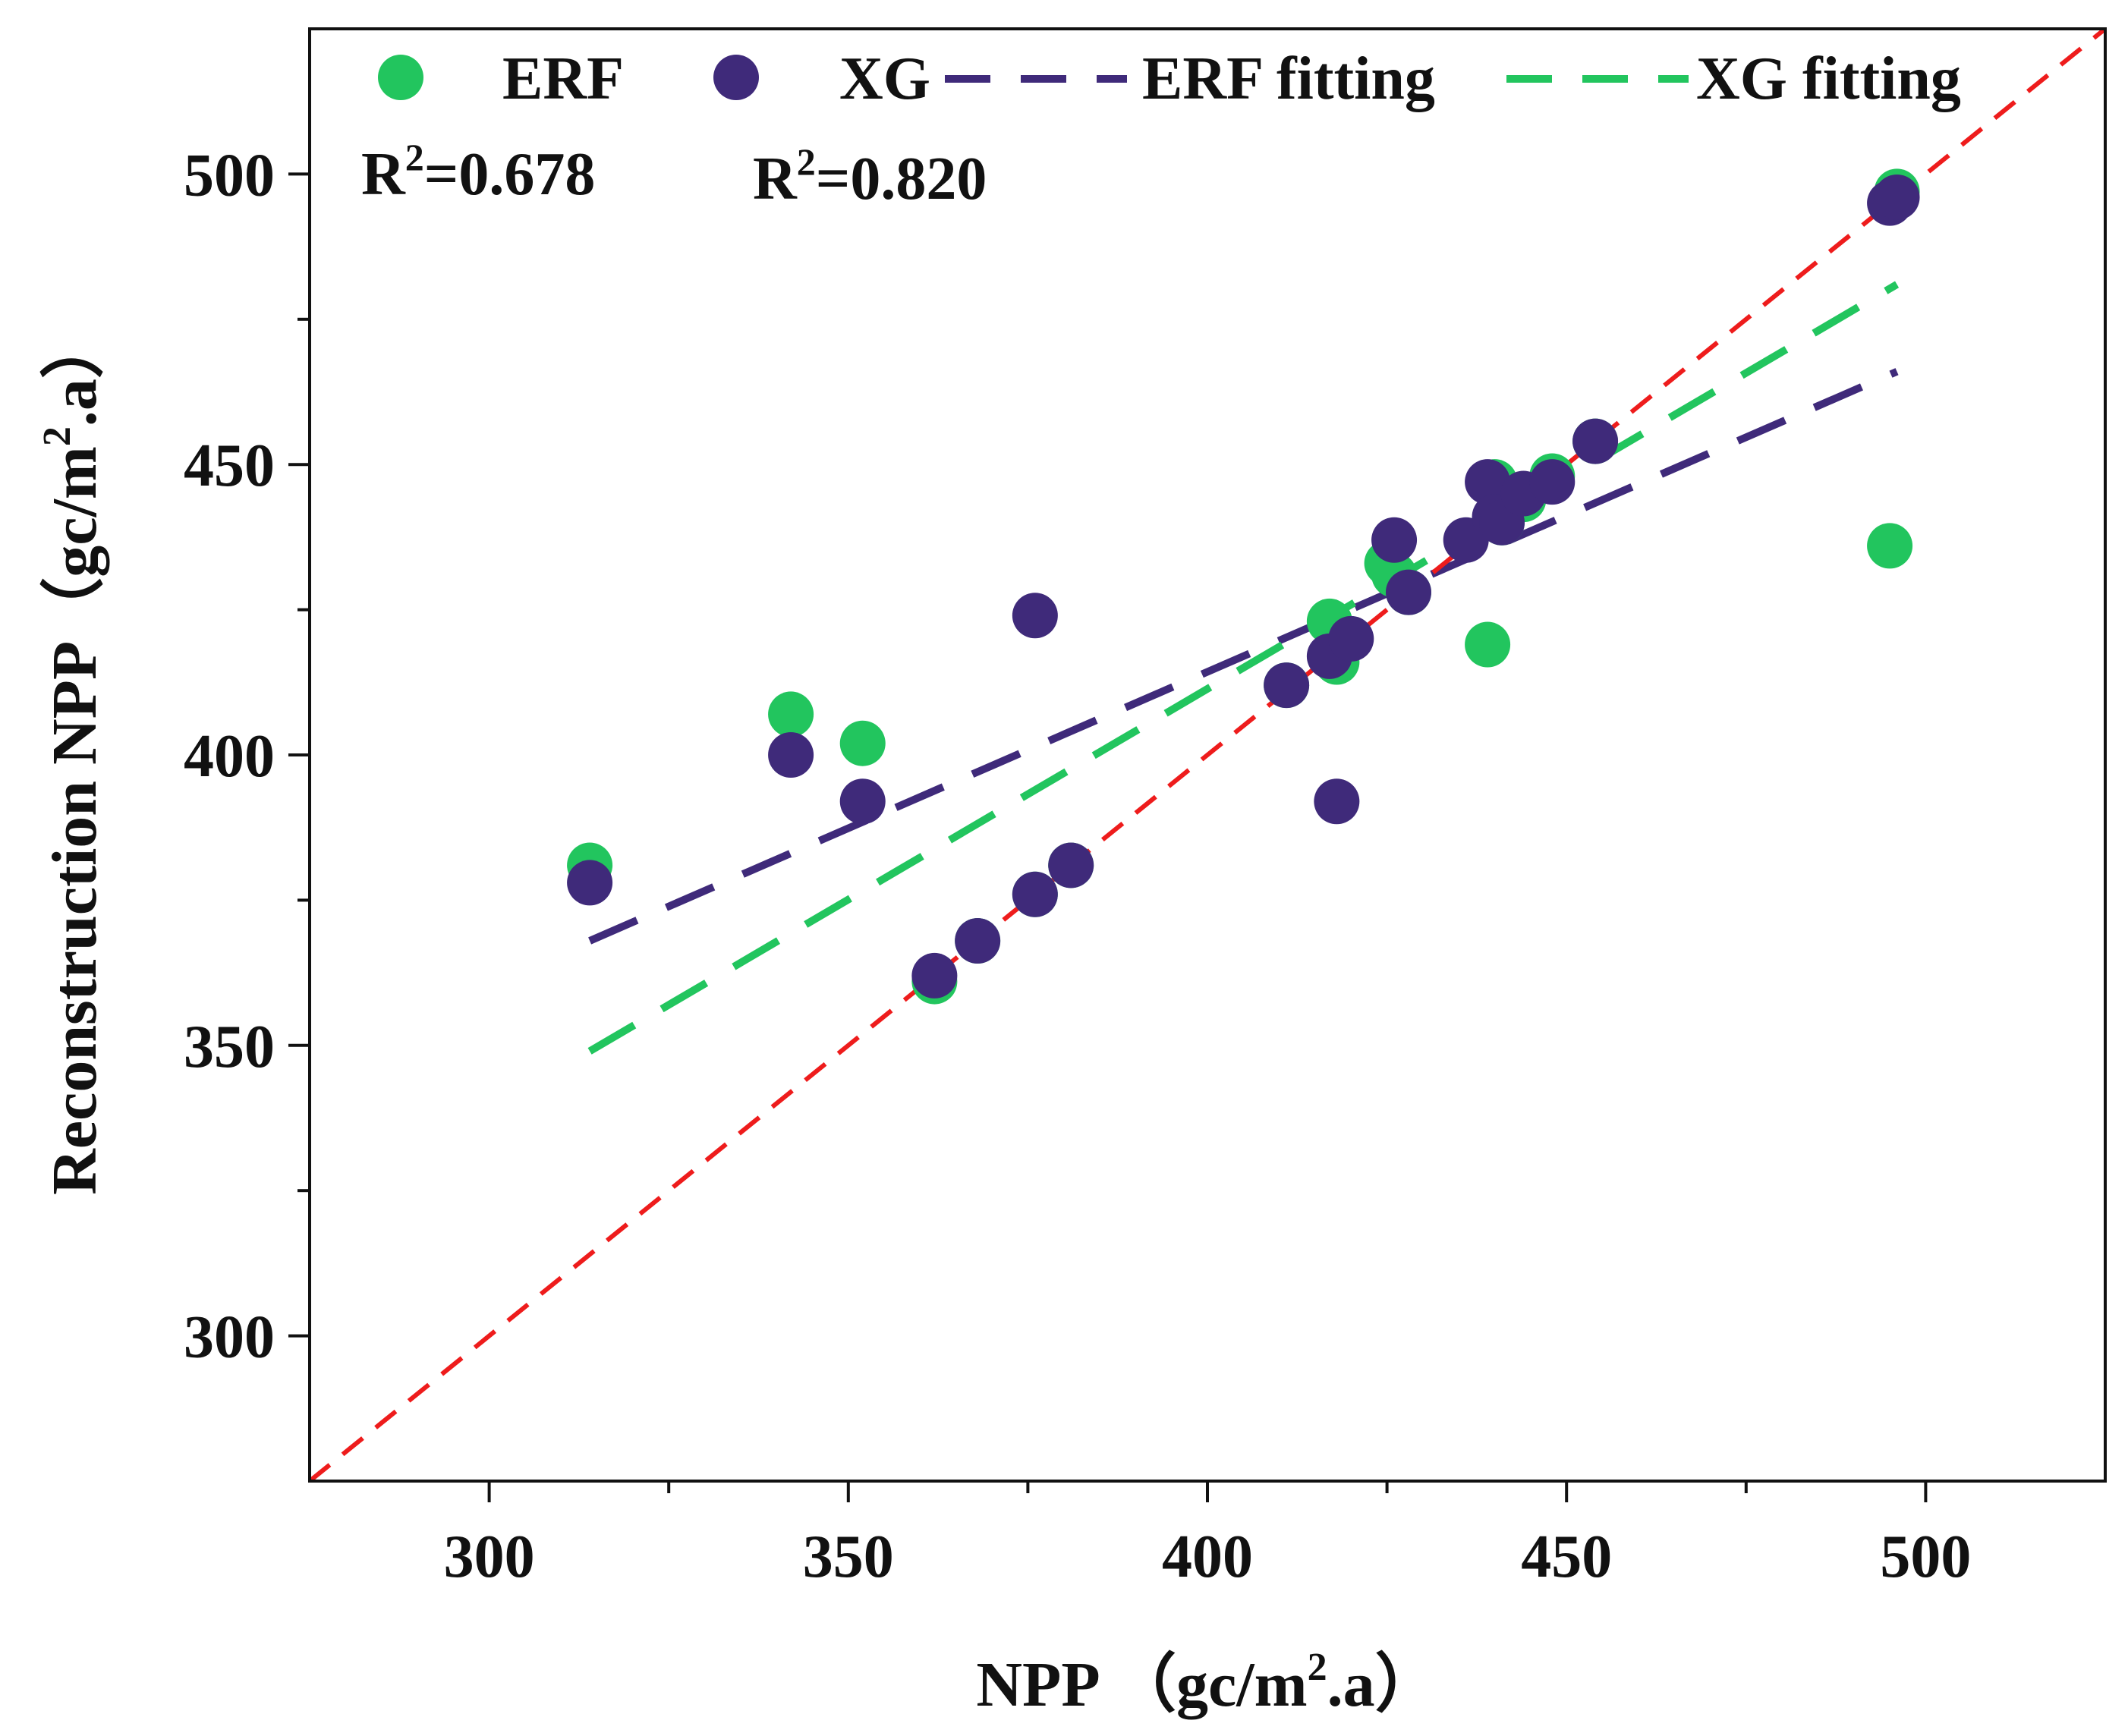  I want to click on y-tick-label: 500, so click(230, 176).